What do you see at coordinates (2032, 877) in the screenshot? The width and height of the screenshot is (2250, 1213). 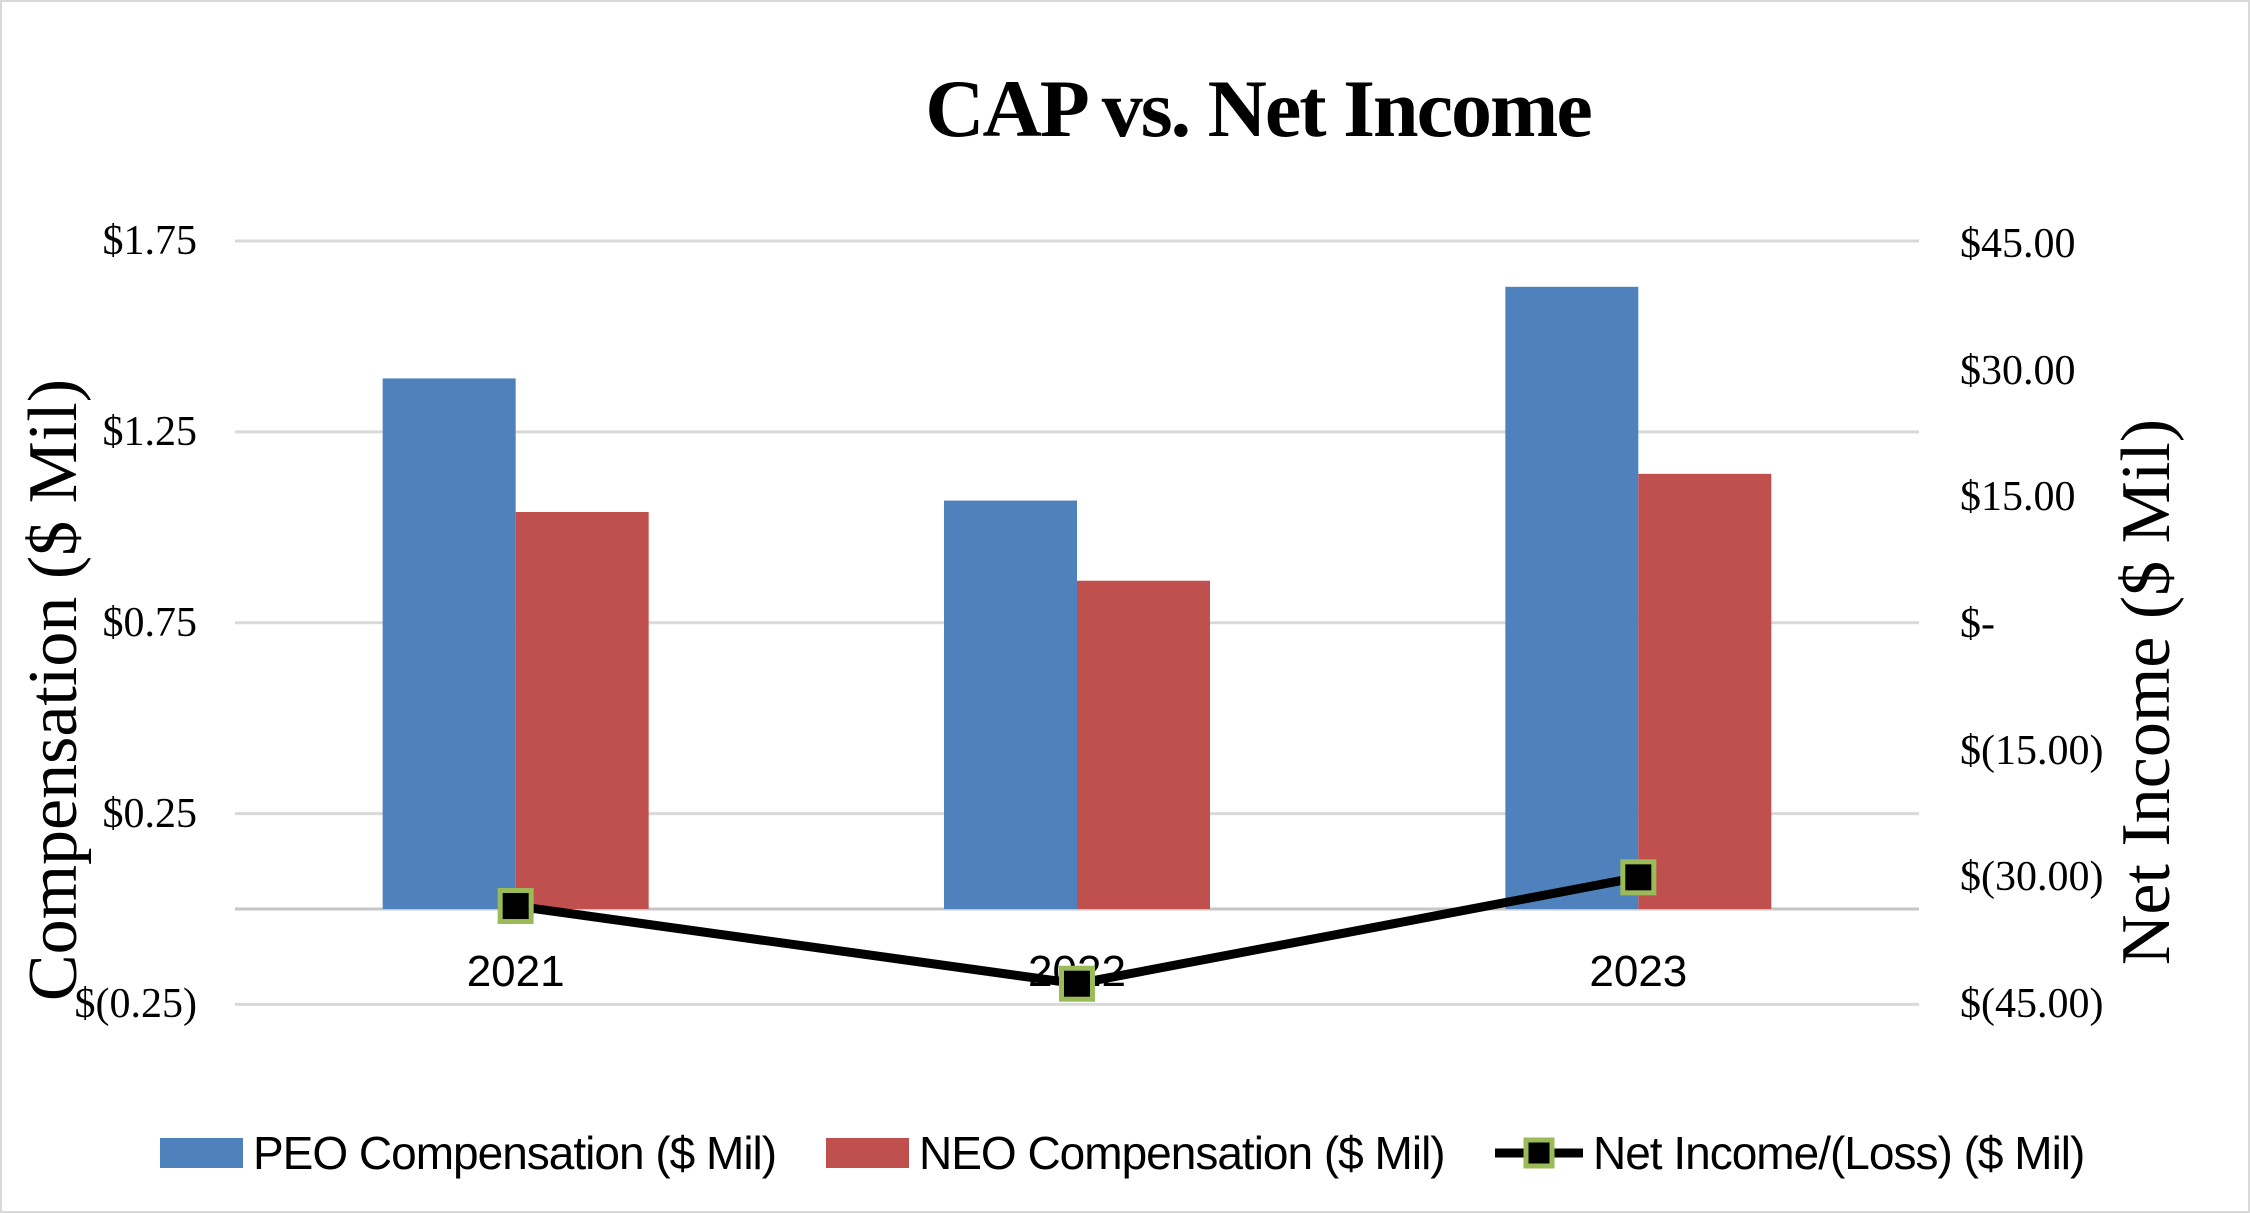 I see `right-axis-tick-label: $(30.00)` at bounding box center [2032, 877].